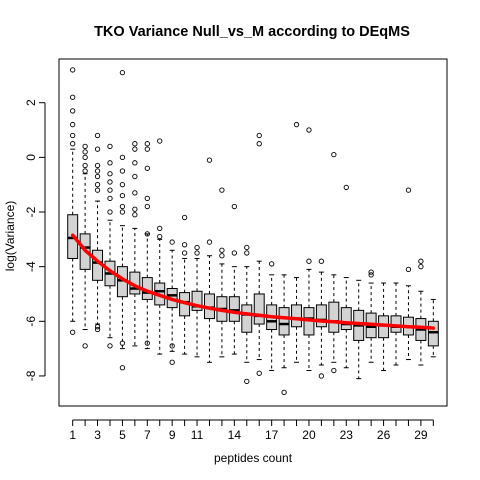 The height and width of the screenshot is (480, 480). What do you see at coordinates (122, 435) in the screenshot?
I see `x-tick-label: 5` at bounding box center [122, 435].